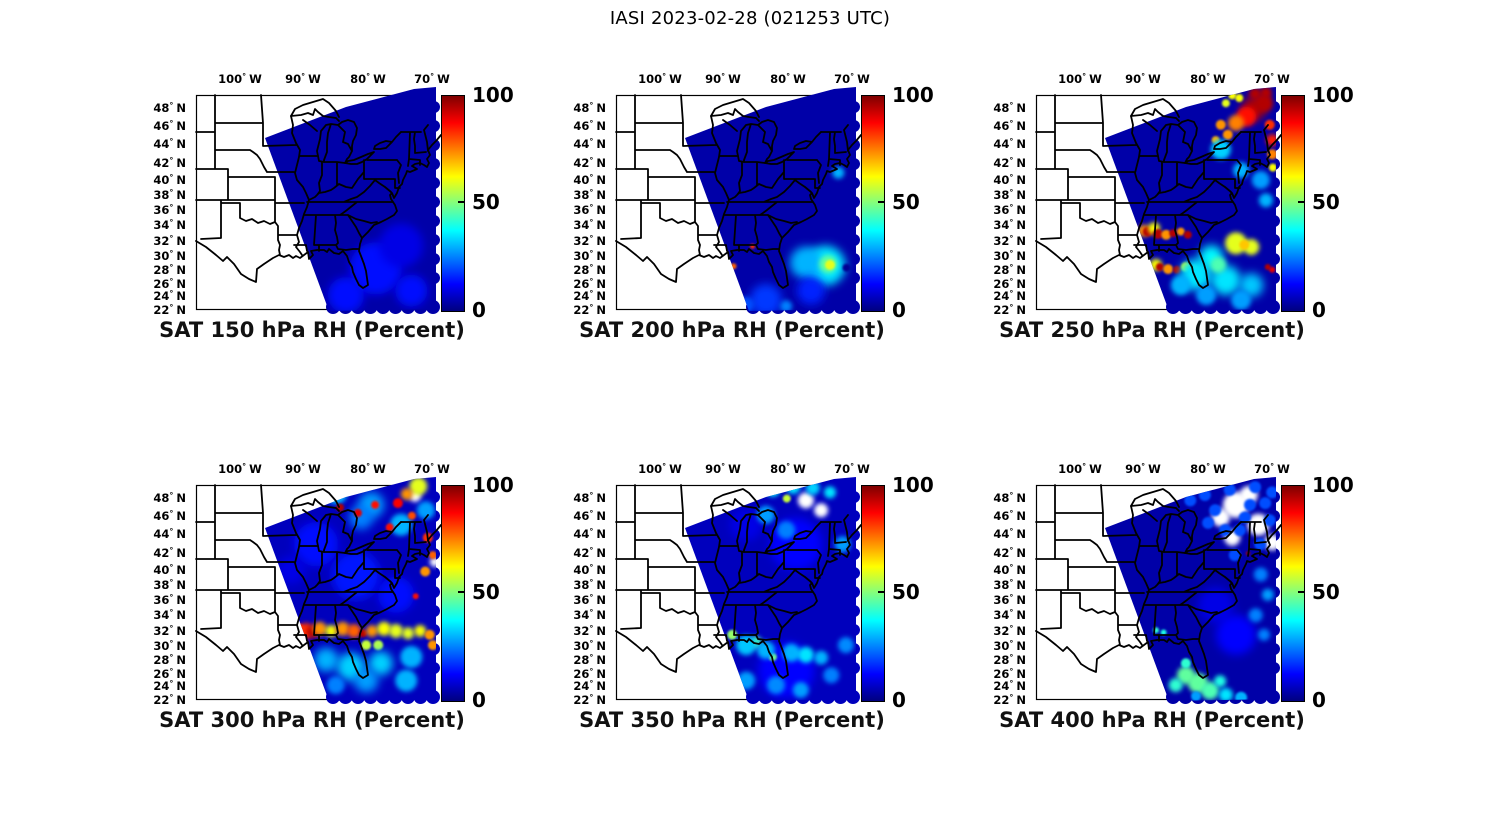  What do you see at coordinates (1001, 162) in the screenshot?
I see `lat-tick-value: 42` at bounding box center [1001, 162].